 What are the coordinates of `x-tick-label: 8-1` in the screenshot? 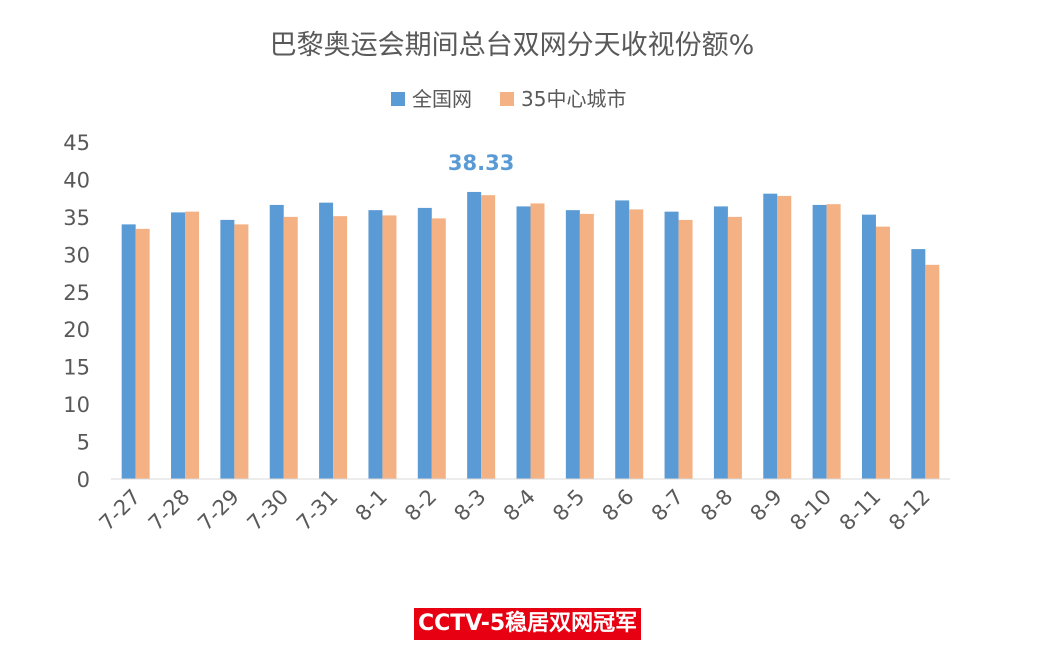 It's located at (371, 505).